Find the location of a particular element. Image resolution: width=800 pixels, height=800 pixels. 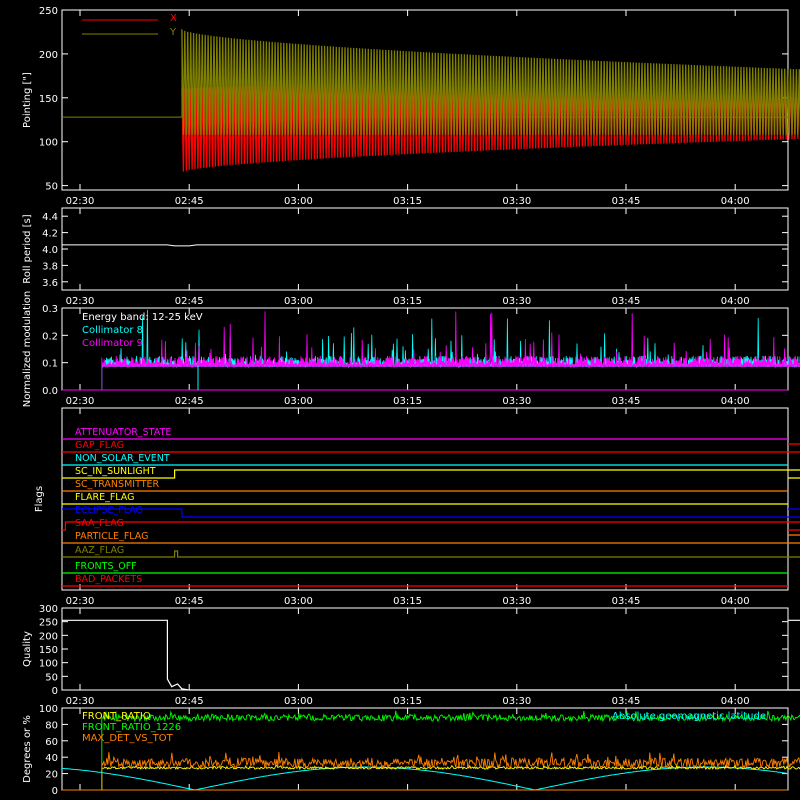

y-axis-label: Flags is located at coordinates (39, 499).